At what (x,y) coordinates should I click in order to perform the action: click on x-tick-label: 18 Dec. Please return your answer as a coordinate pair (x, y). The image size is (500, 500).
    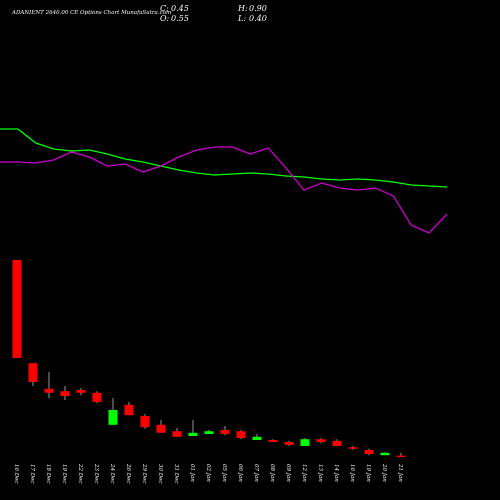
    Looking at the image, I should click on (48, 474).